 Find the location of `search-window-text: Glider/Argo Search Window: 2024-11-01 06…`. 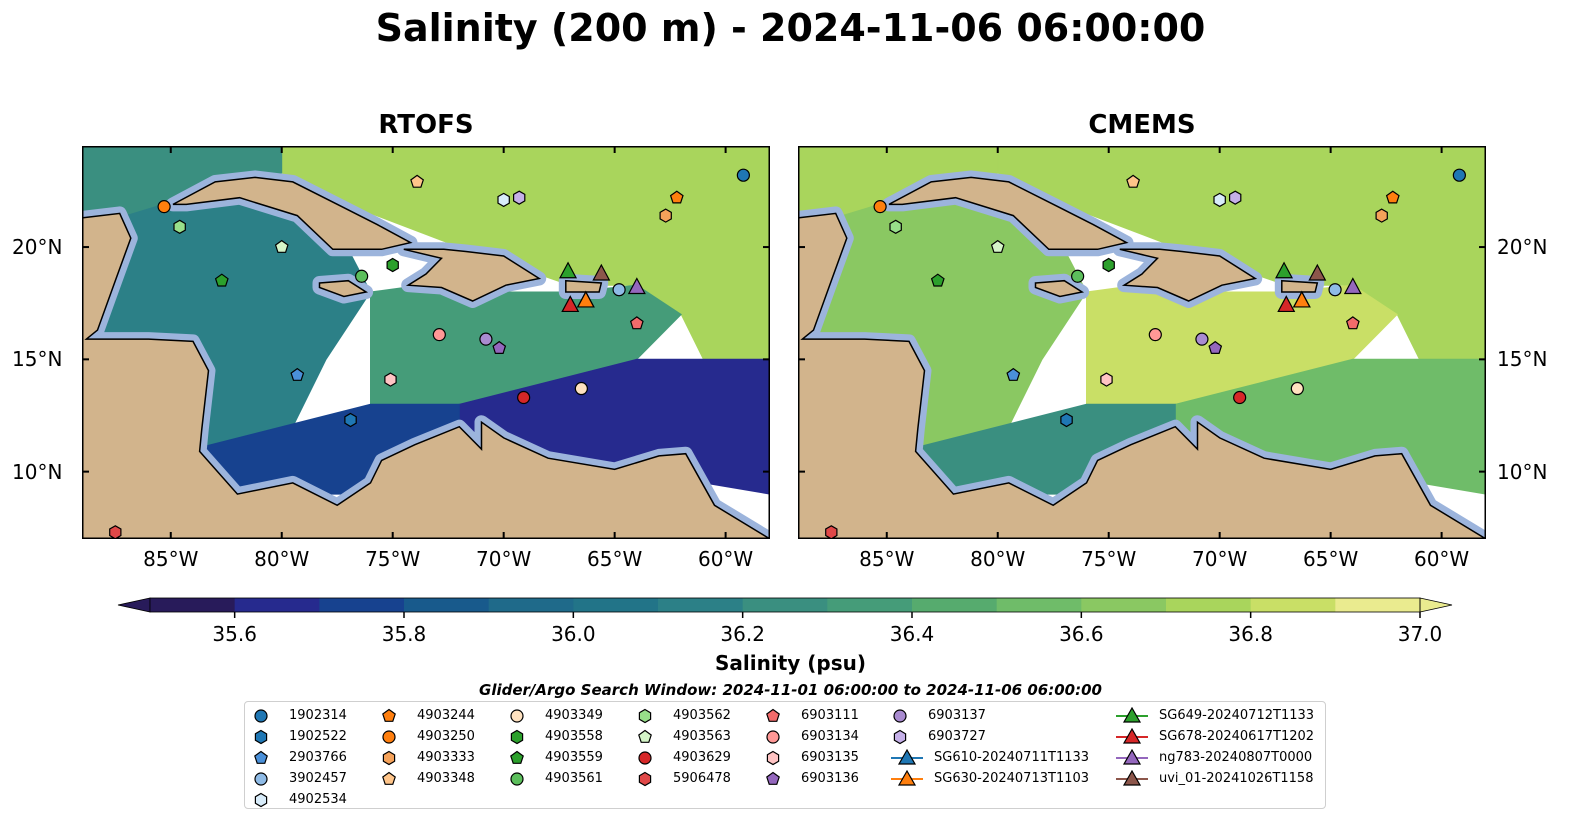

search-window-text: Glider/Argo Search Window: 2024-11-01 06… is located at coordinates (790, 690).